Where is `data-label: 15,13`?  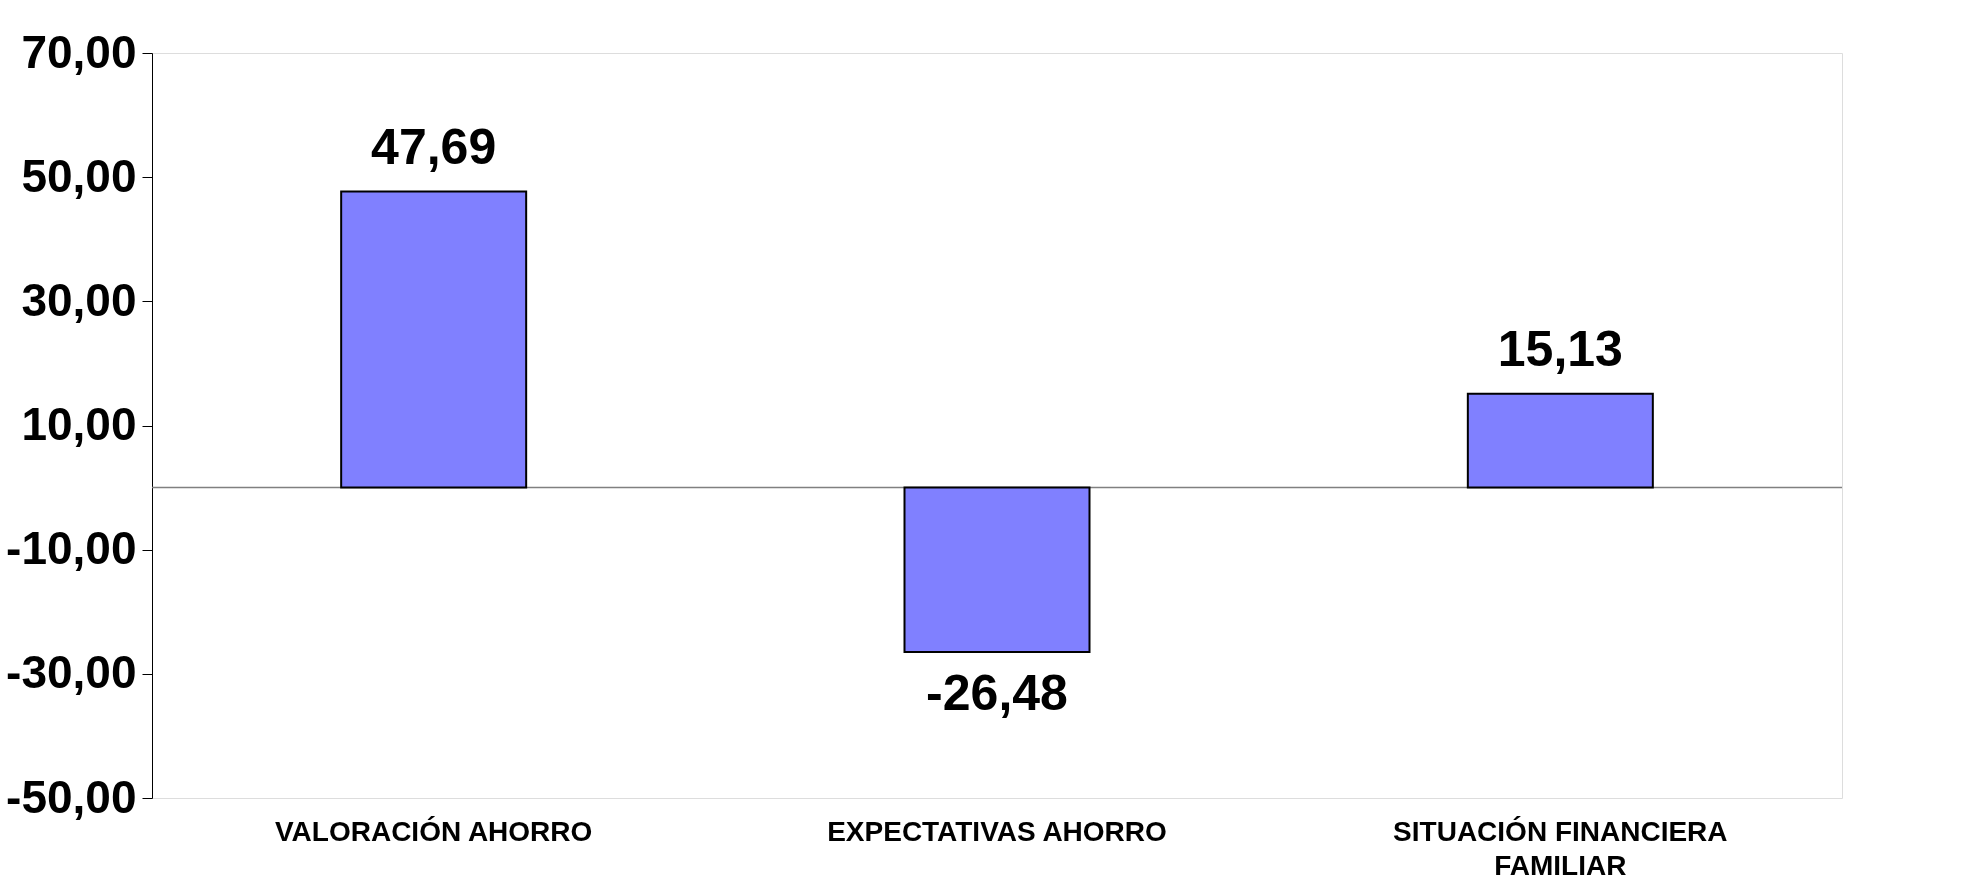
data-label: 15,13 is located at coordinates (1560, 348).